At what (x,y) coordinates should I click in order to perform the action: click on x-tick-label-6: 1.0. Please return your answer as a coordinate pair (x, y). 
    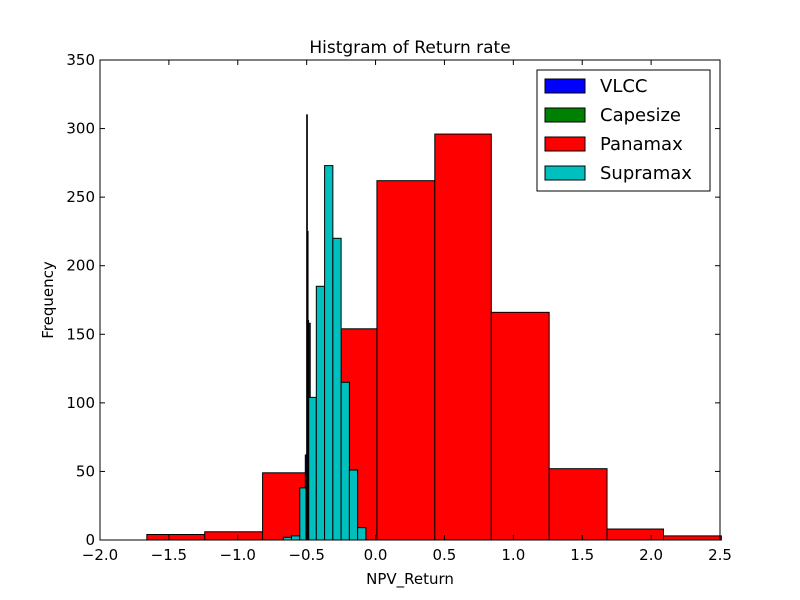
    Looking at the image, I should click on (513, 555).